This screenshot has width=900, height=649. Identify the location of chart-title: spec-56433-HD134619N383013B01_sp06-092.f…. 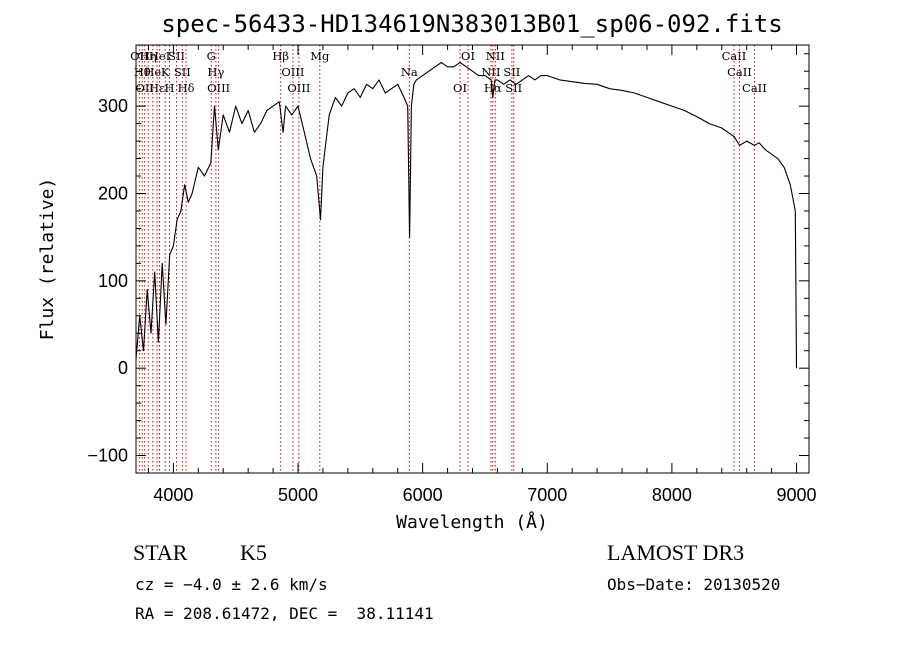
(471, 24).